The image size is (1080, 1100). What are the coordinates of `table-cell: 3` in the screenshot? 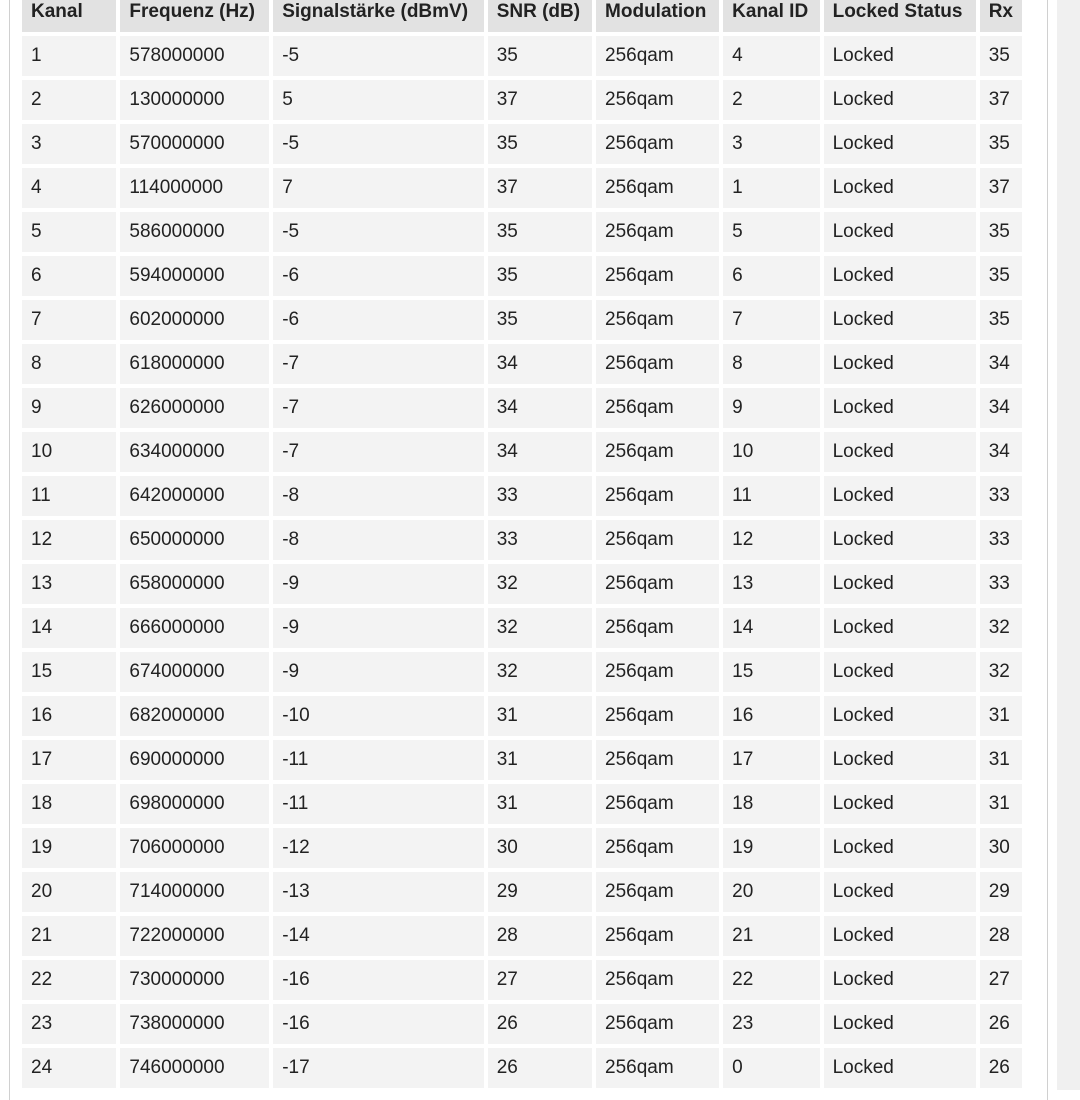 It's located at (771, 144).